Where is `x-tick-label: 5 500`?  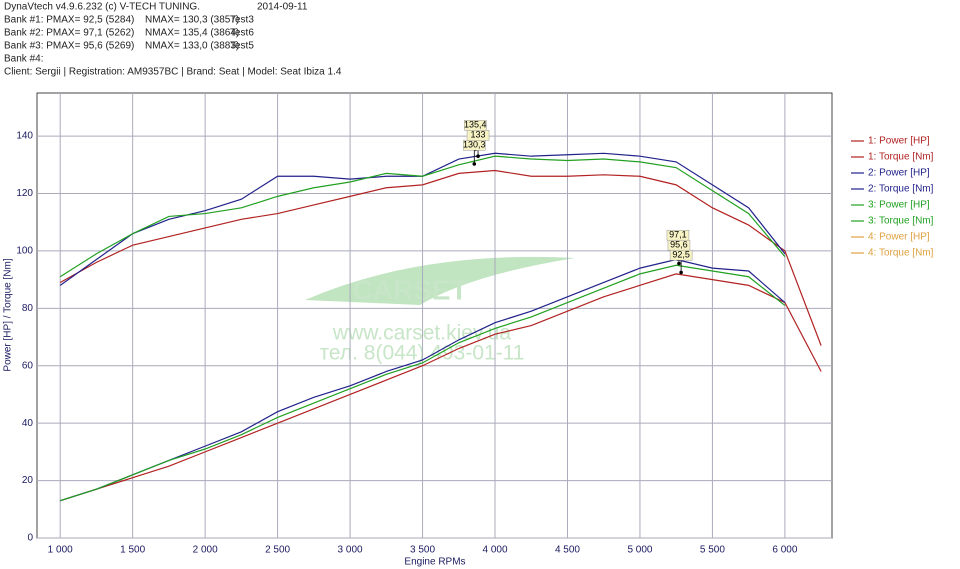
x-tick-label: 5 500 is located at coordinates (712, 550).